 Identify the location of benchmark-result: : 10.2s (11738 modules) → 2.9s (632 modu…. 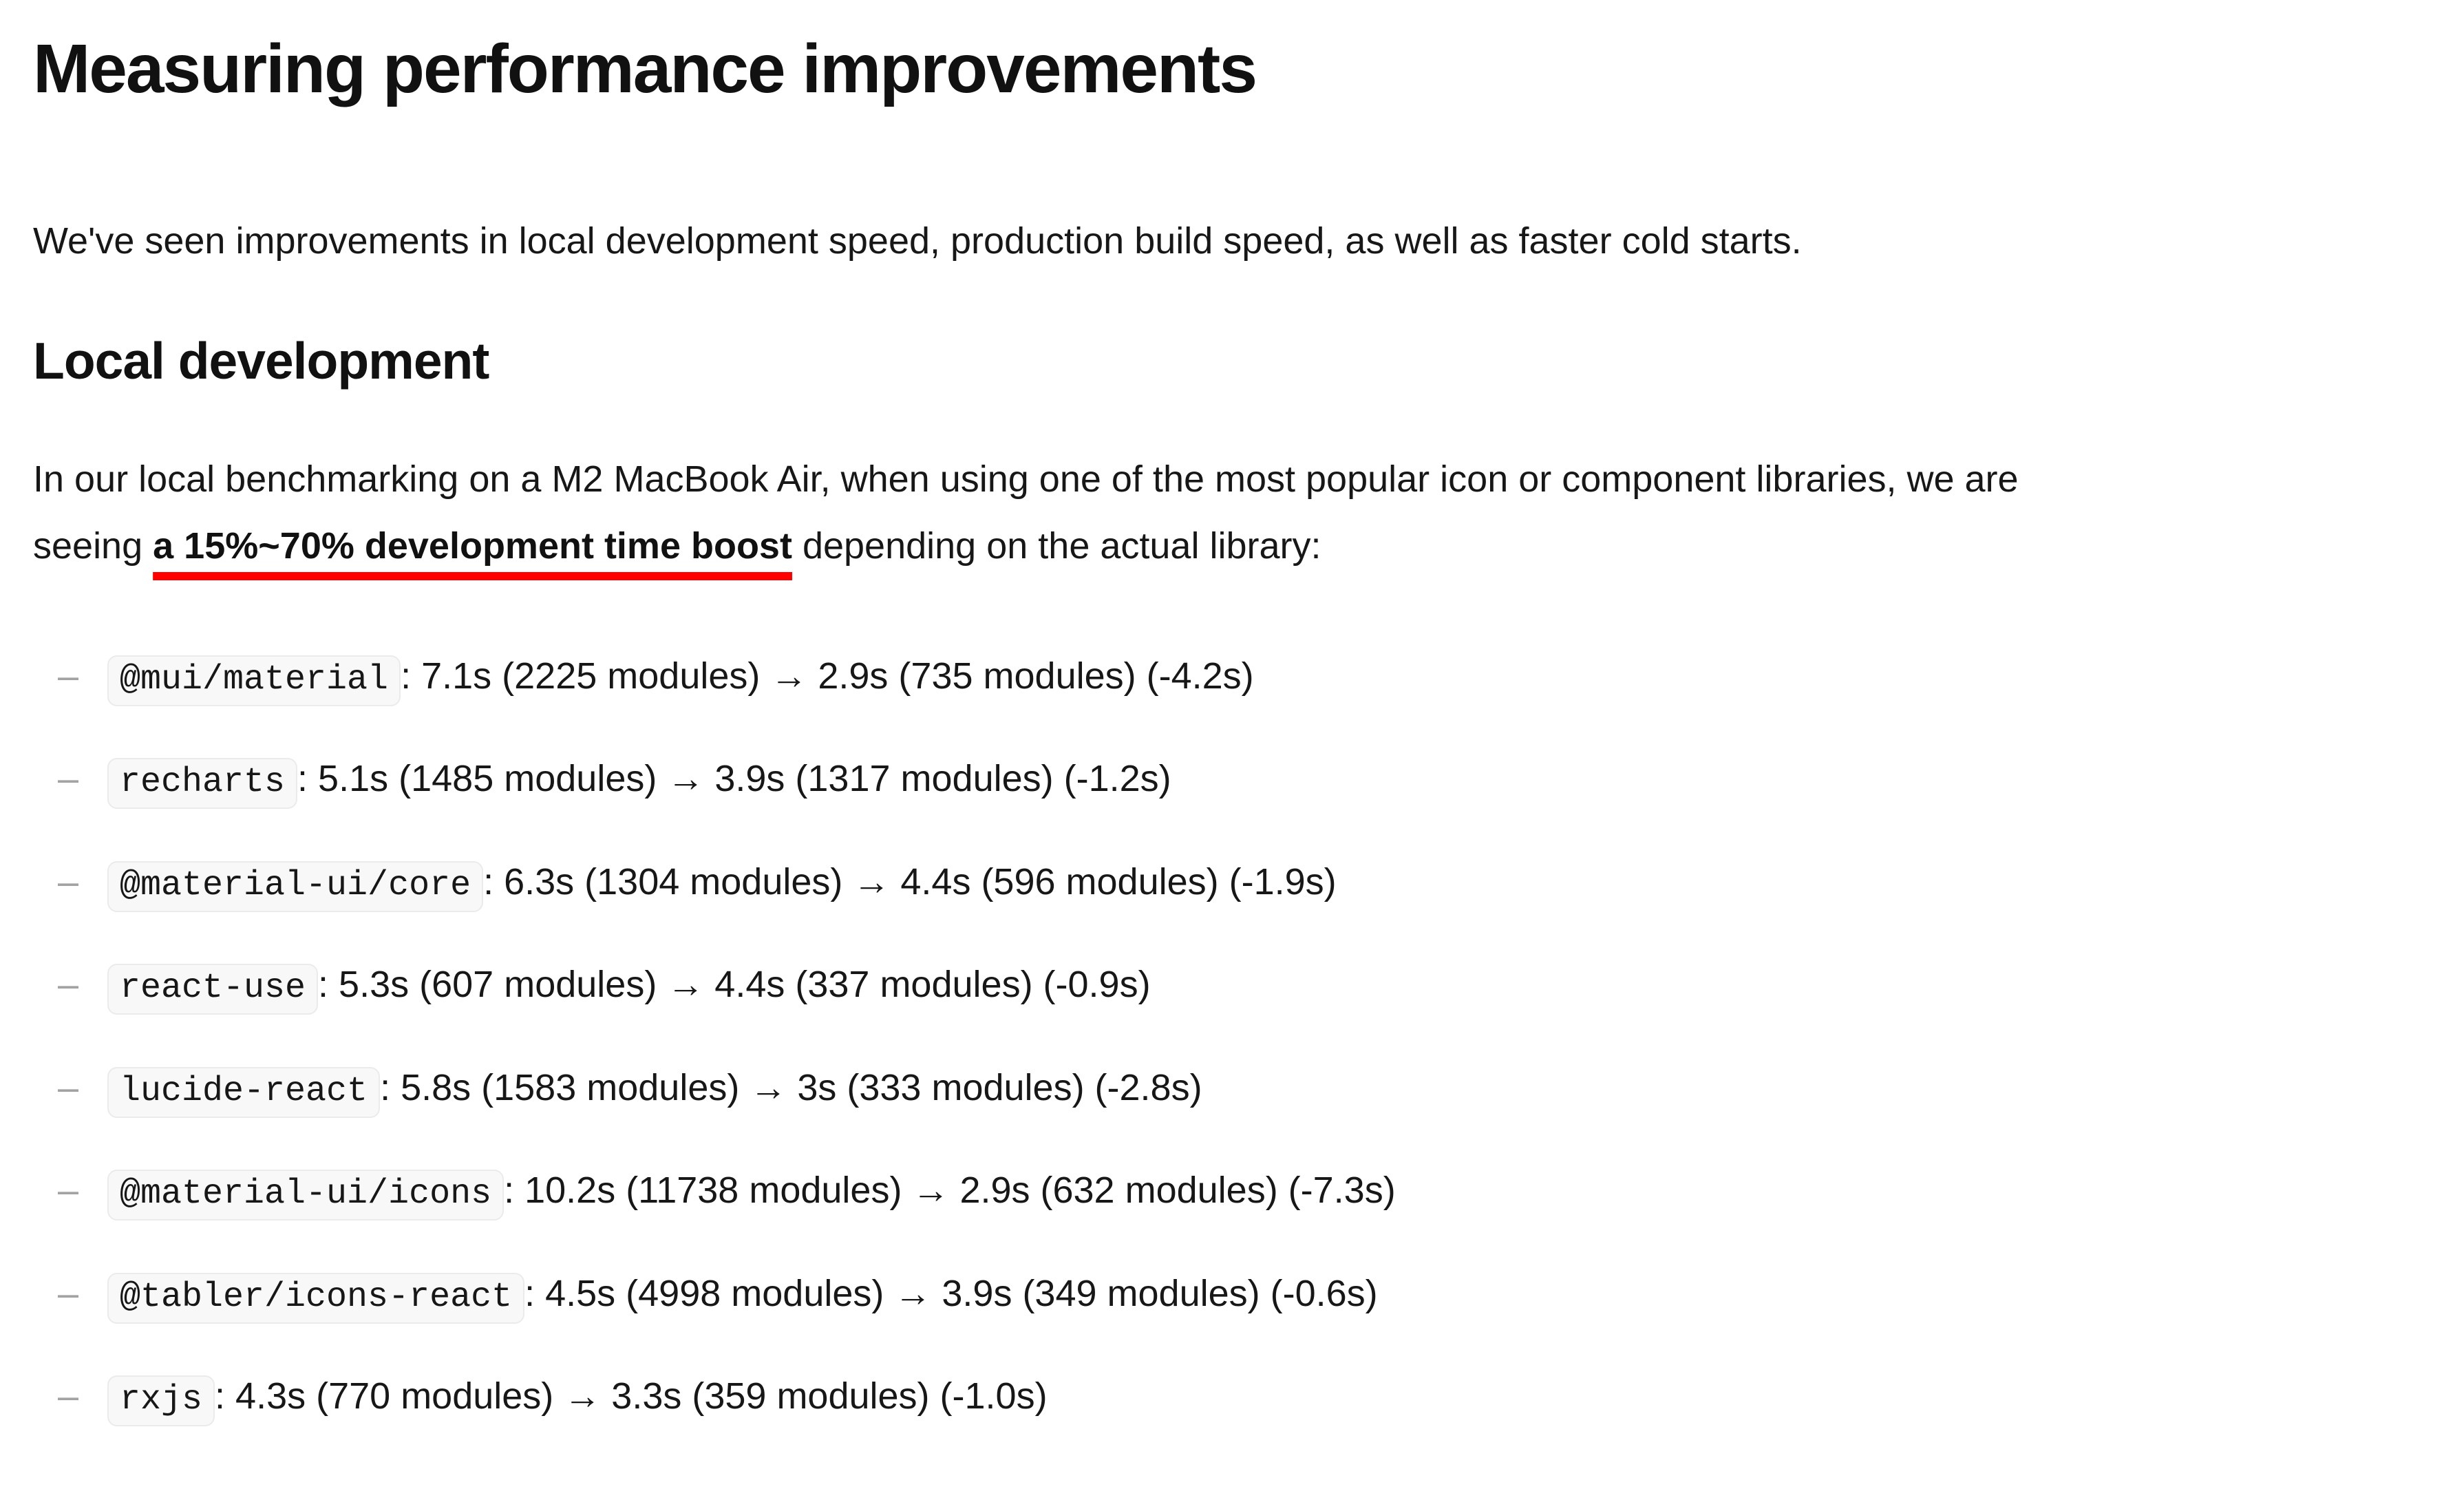
(950, 1191).